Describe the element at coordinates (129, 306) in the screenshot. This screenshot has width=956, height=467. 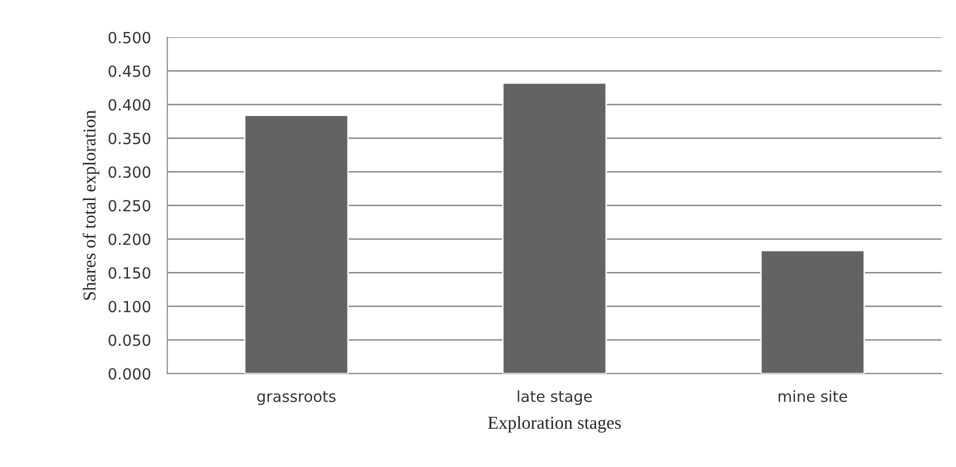
I see `y-tick-label: 0.100` at that location.